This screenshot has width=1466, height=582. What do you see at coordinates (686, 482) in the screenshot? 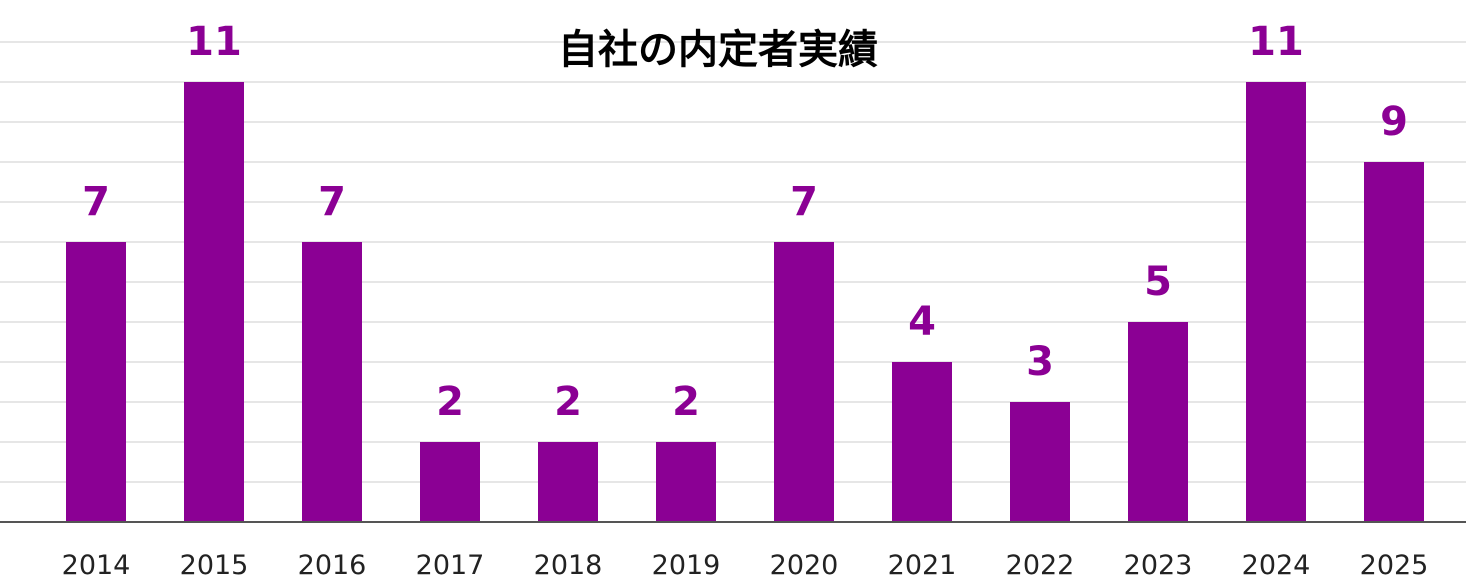
I see `bar-2019` at bounding box center [686, 482].